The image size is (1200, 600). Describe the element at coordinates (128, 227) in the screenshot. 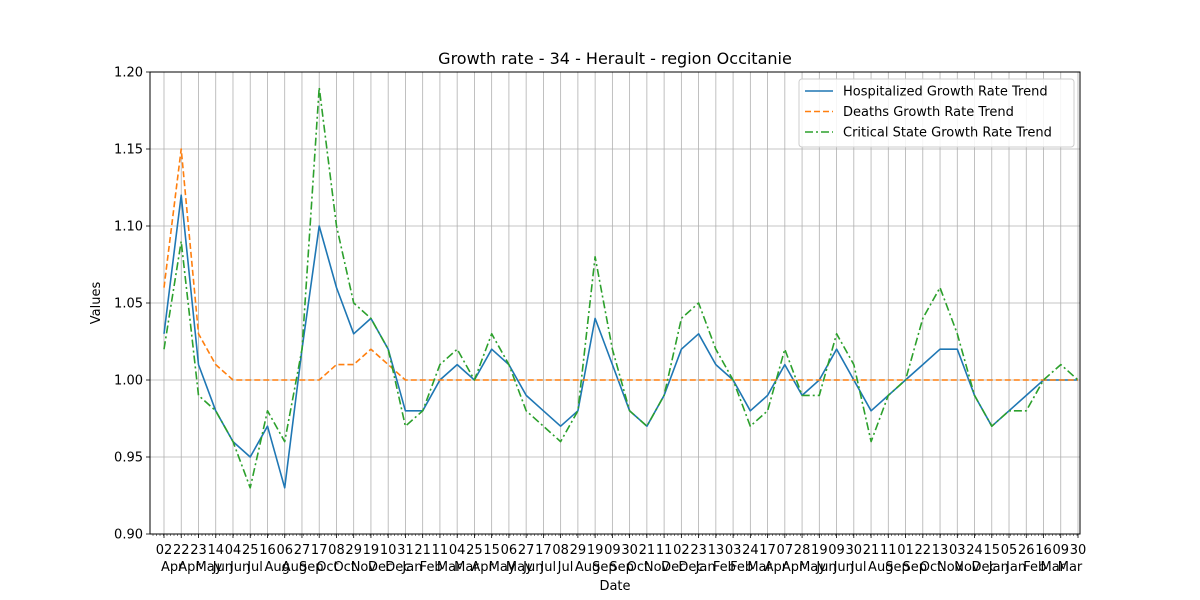

I see `y-tick-label: 1.10` at that location.